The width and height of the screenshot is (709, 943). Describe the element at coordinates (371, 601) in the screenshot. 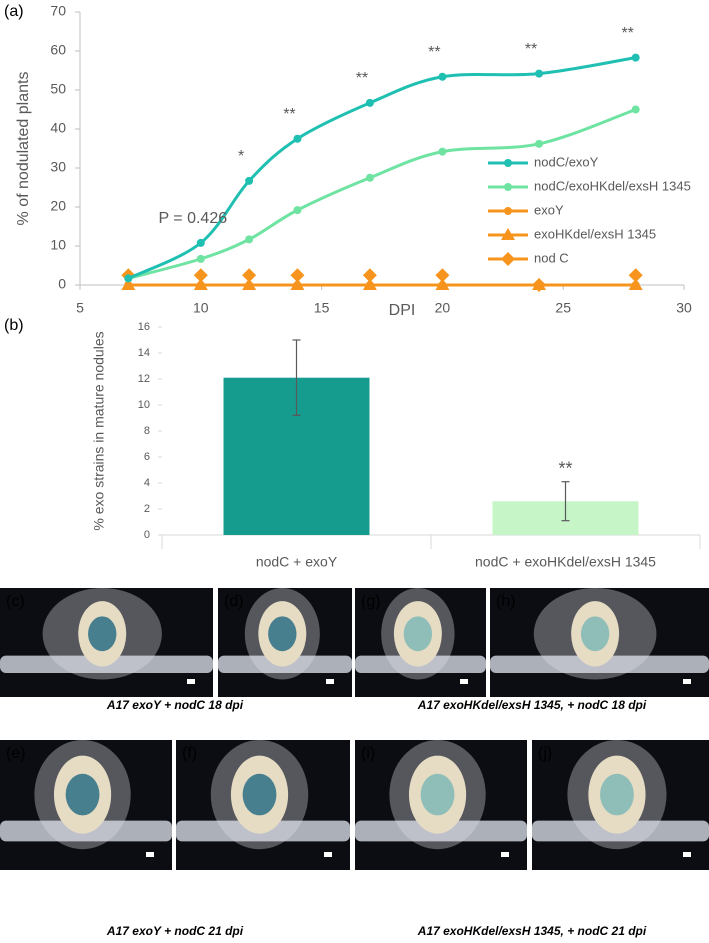

I see `panel-label: (g)` at that location.